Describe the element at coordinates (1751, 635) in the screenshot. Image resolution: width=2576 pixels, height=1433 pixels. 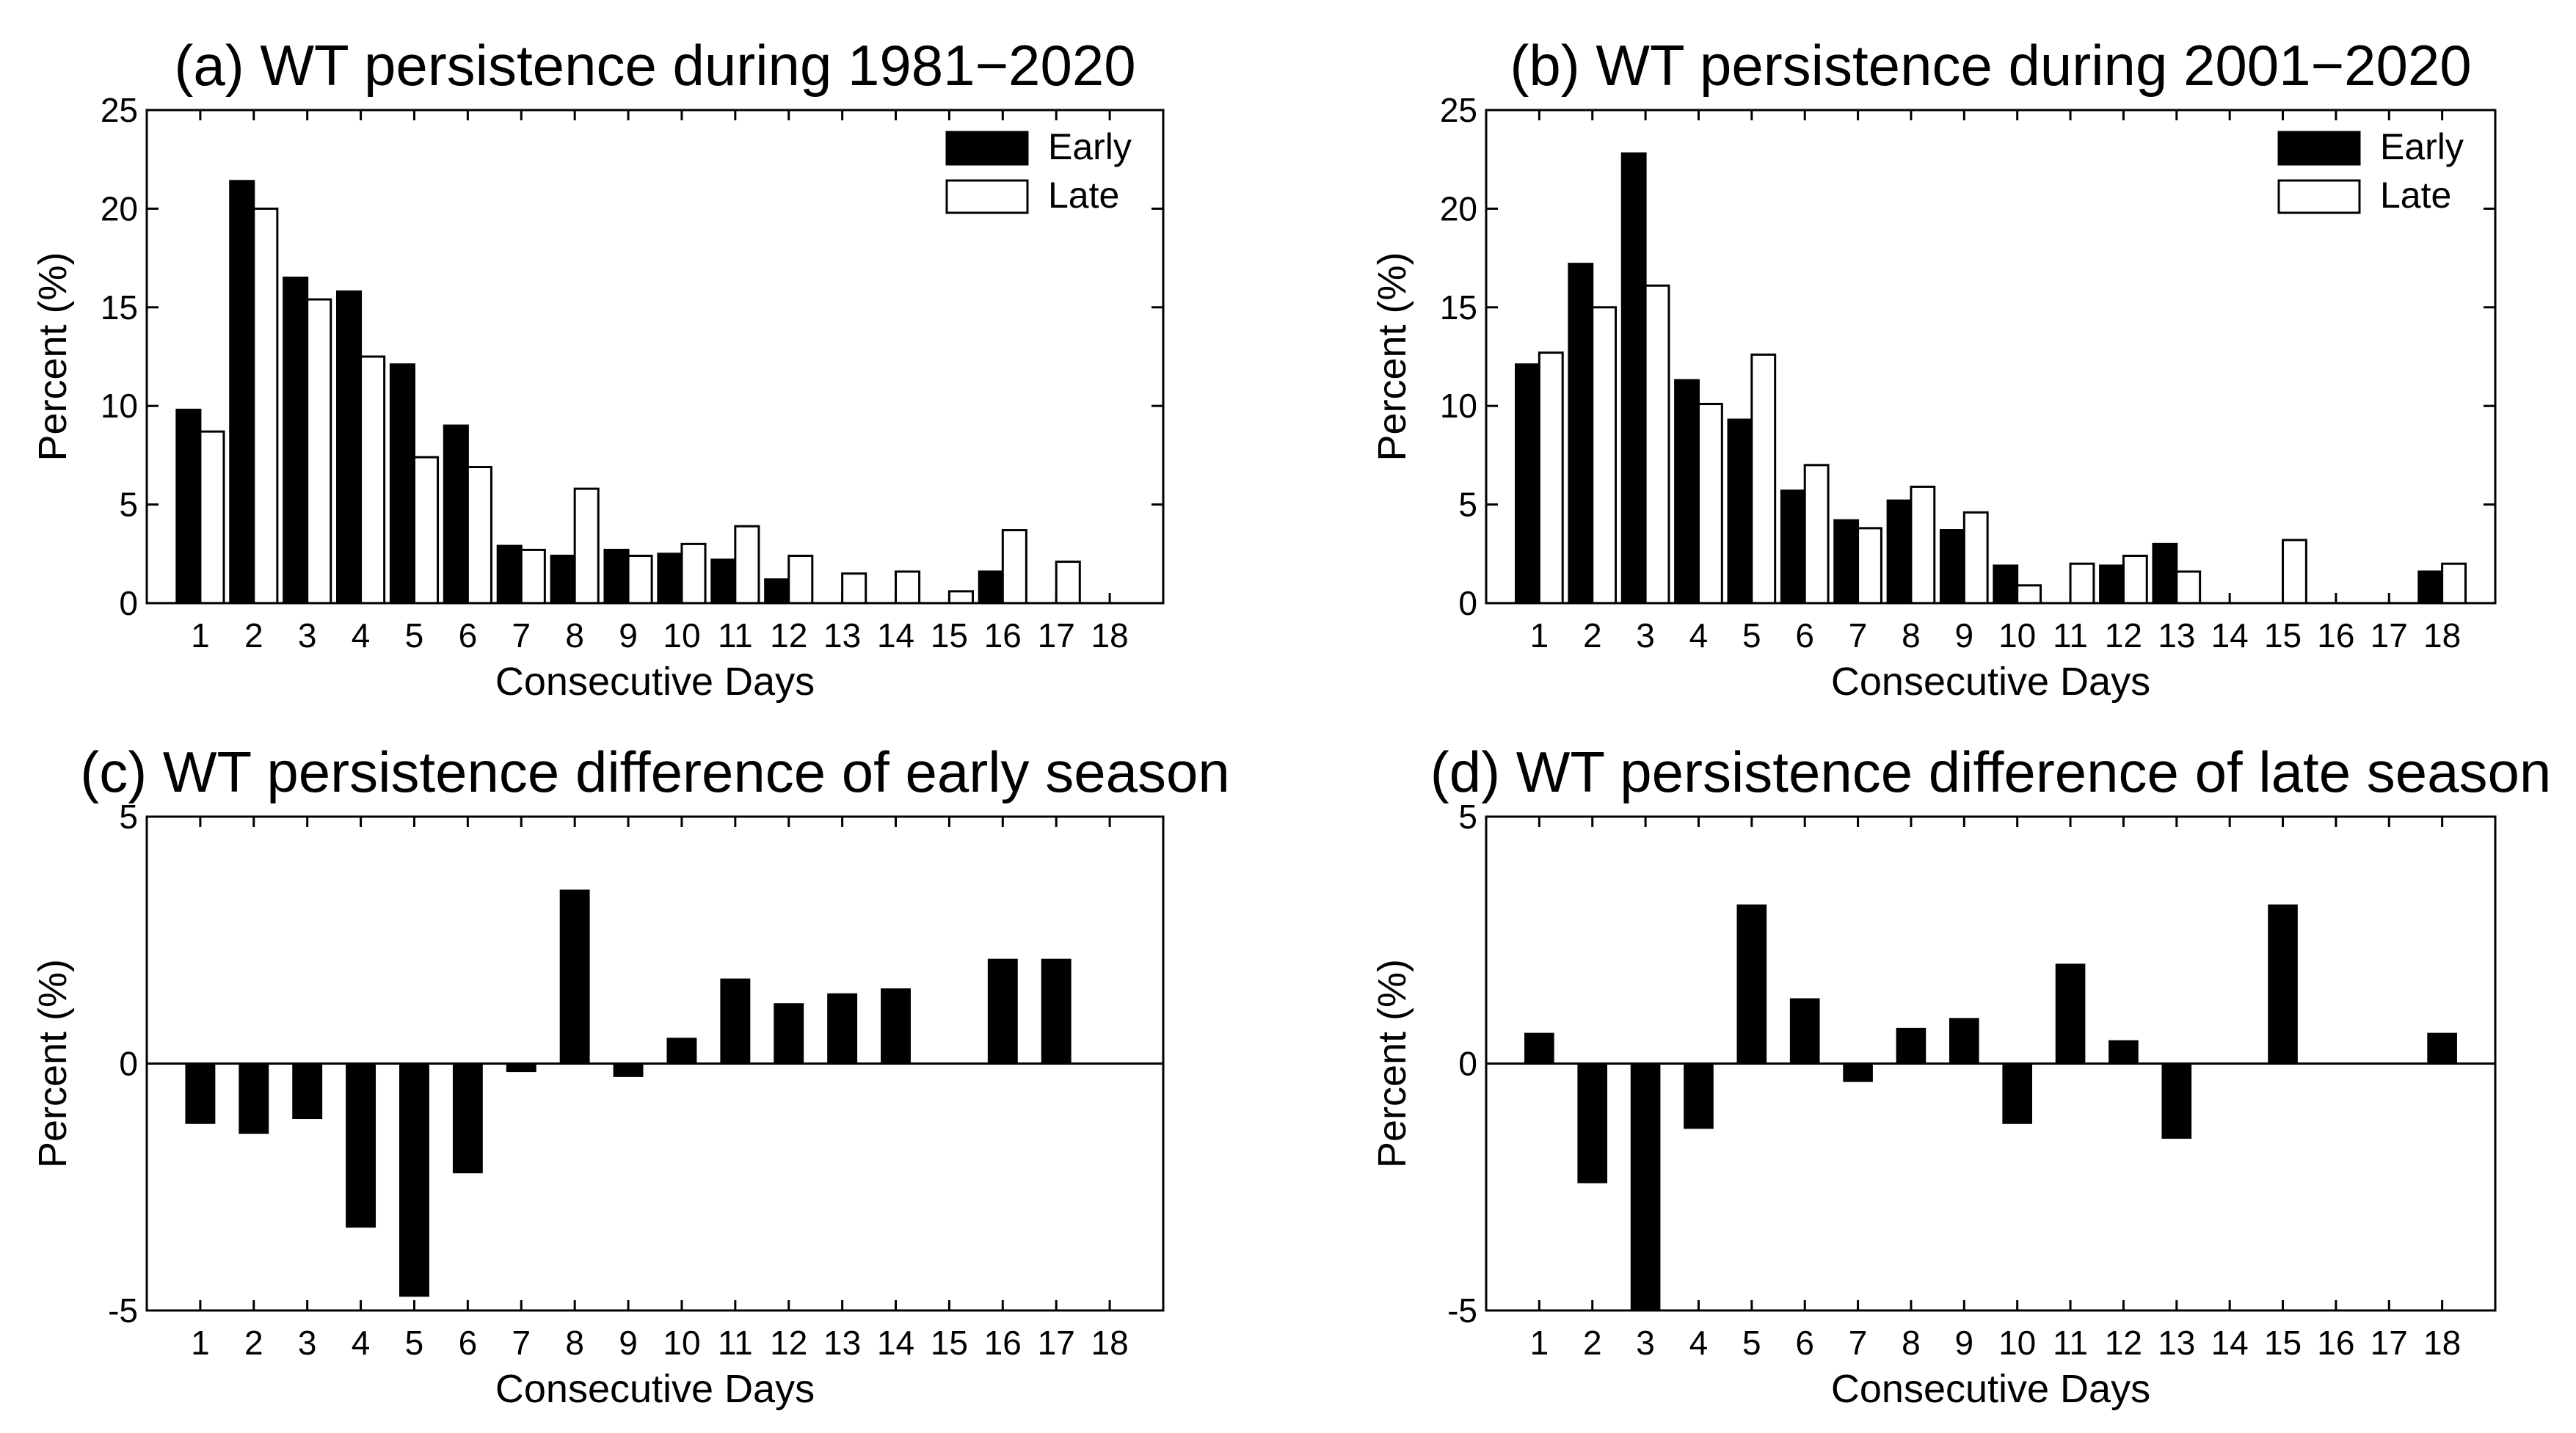
I see `x-tick-label: 5` at that location.